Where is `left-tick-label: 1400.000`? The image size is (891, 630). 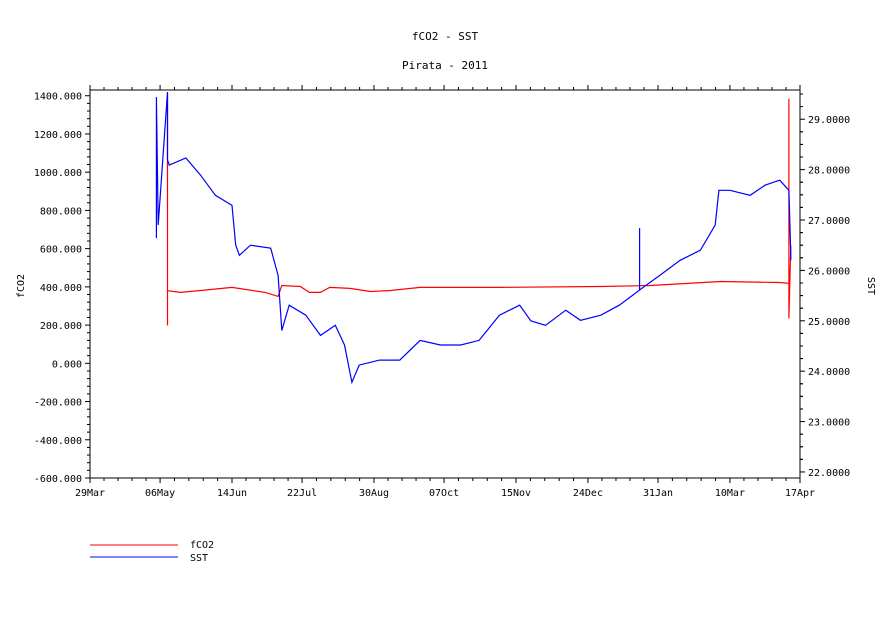 left-tick-label: 1400.000 is located at coordinates (58, 97).